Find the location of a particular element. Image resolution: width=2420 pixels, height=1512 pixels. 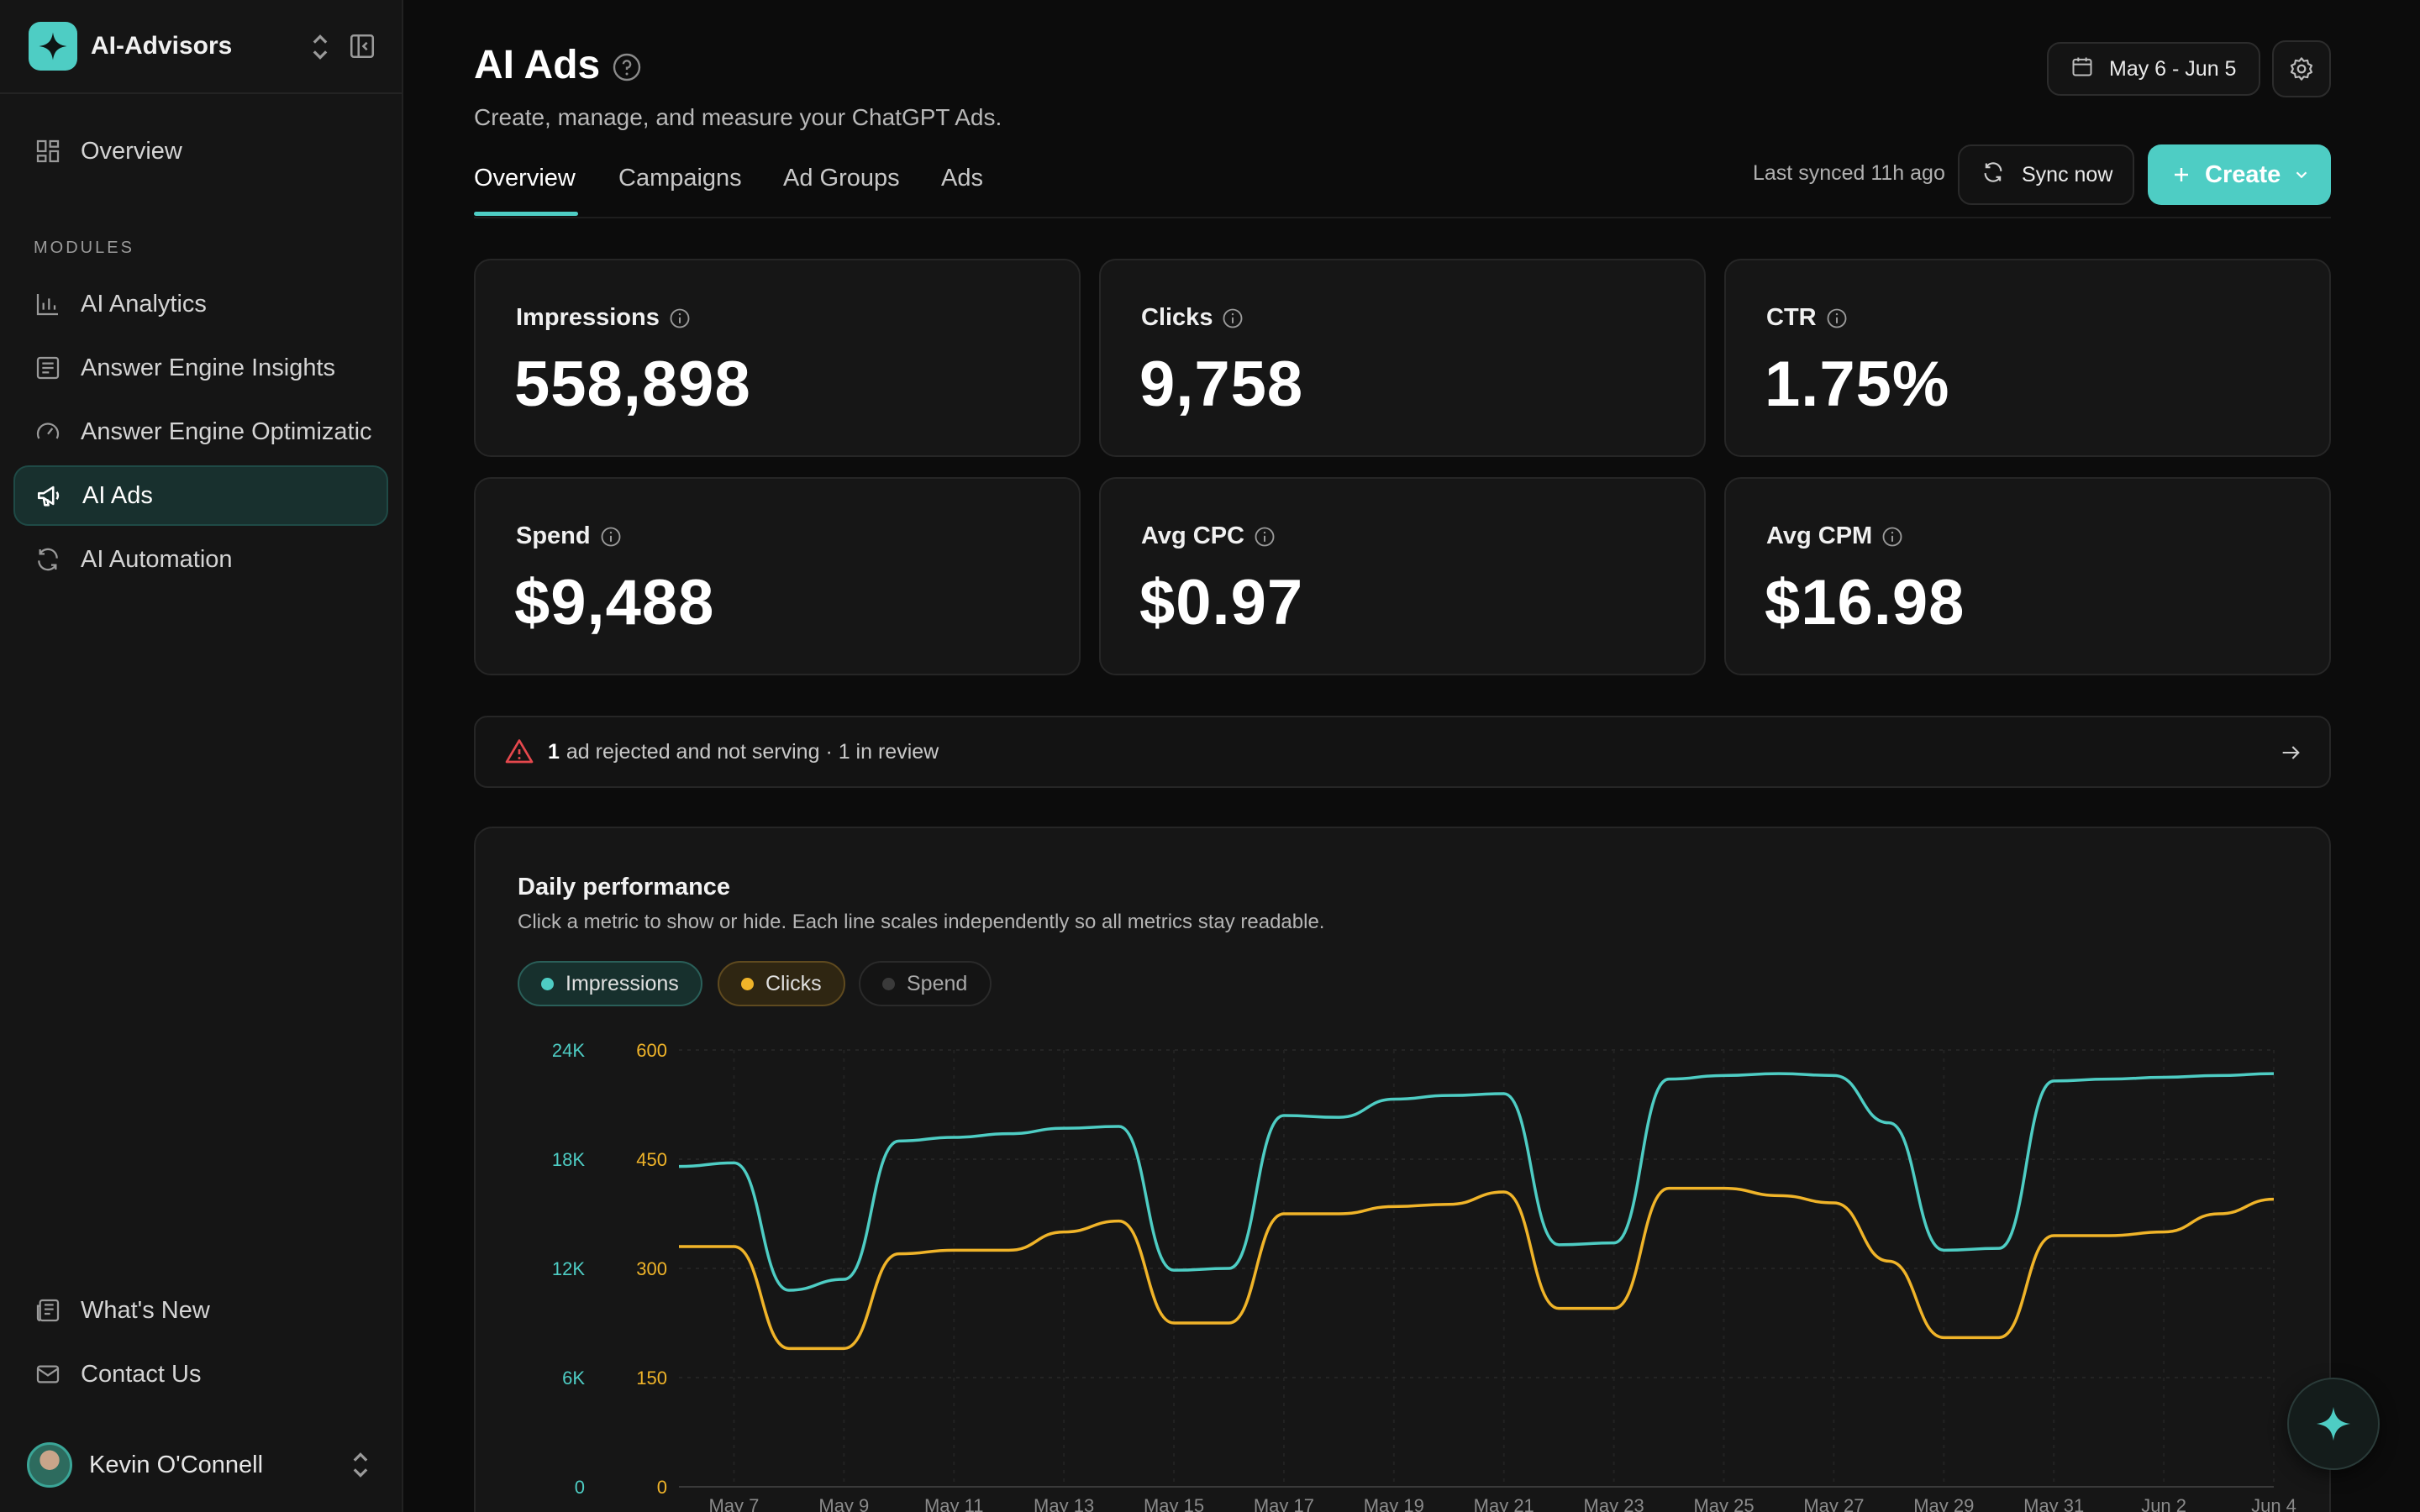

toggle-clicks: Clicks is located at coordinates (781, 983).